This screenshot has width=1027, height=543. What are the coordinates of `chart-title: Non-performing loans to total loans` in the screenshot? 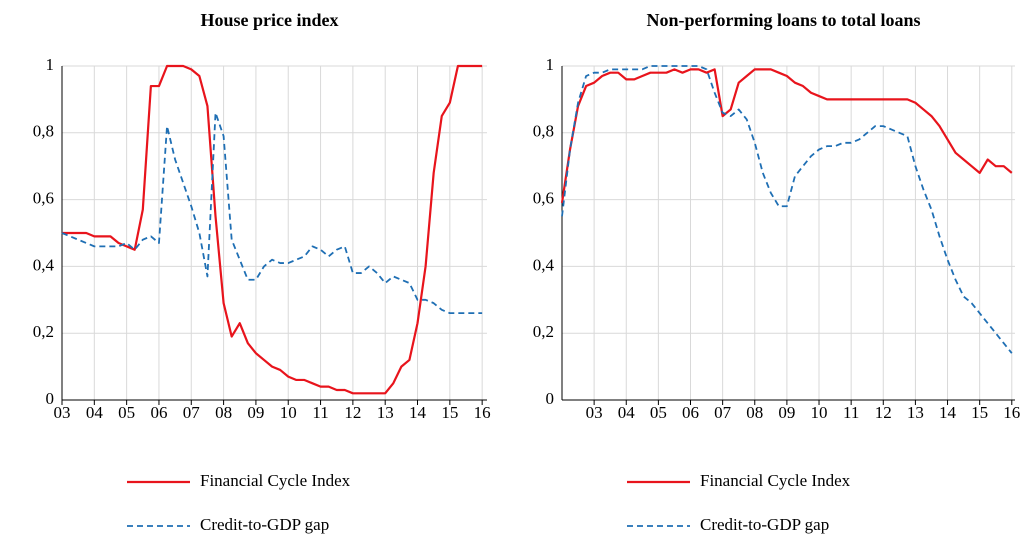 It's located at (784, 20).